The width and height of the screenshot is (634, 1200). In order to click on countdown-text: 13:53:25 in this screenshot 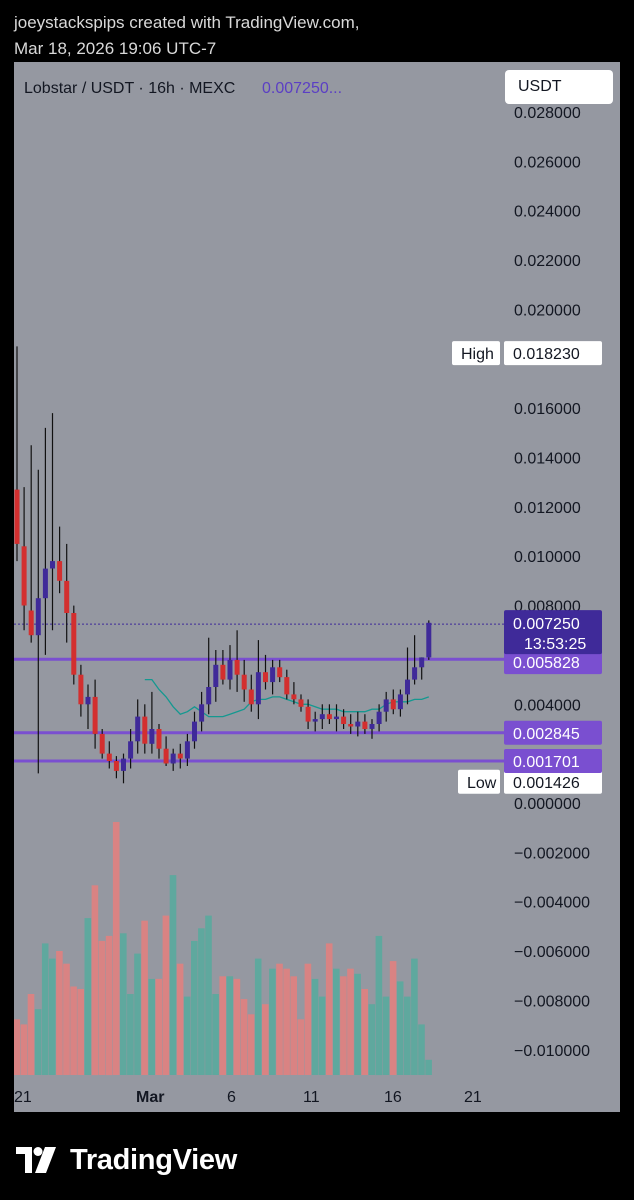, I will do `click(555, 644)`.